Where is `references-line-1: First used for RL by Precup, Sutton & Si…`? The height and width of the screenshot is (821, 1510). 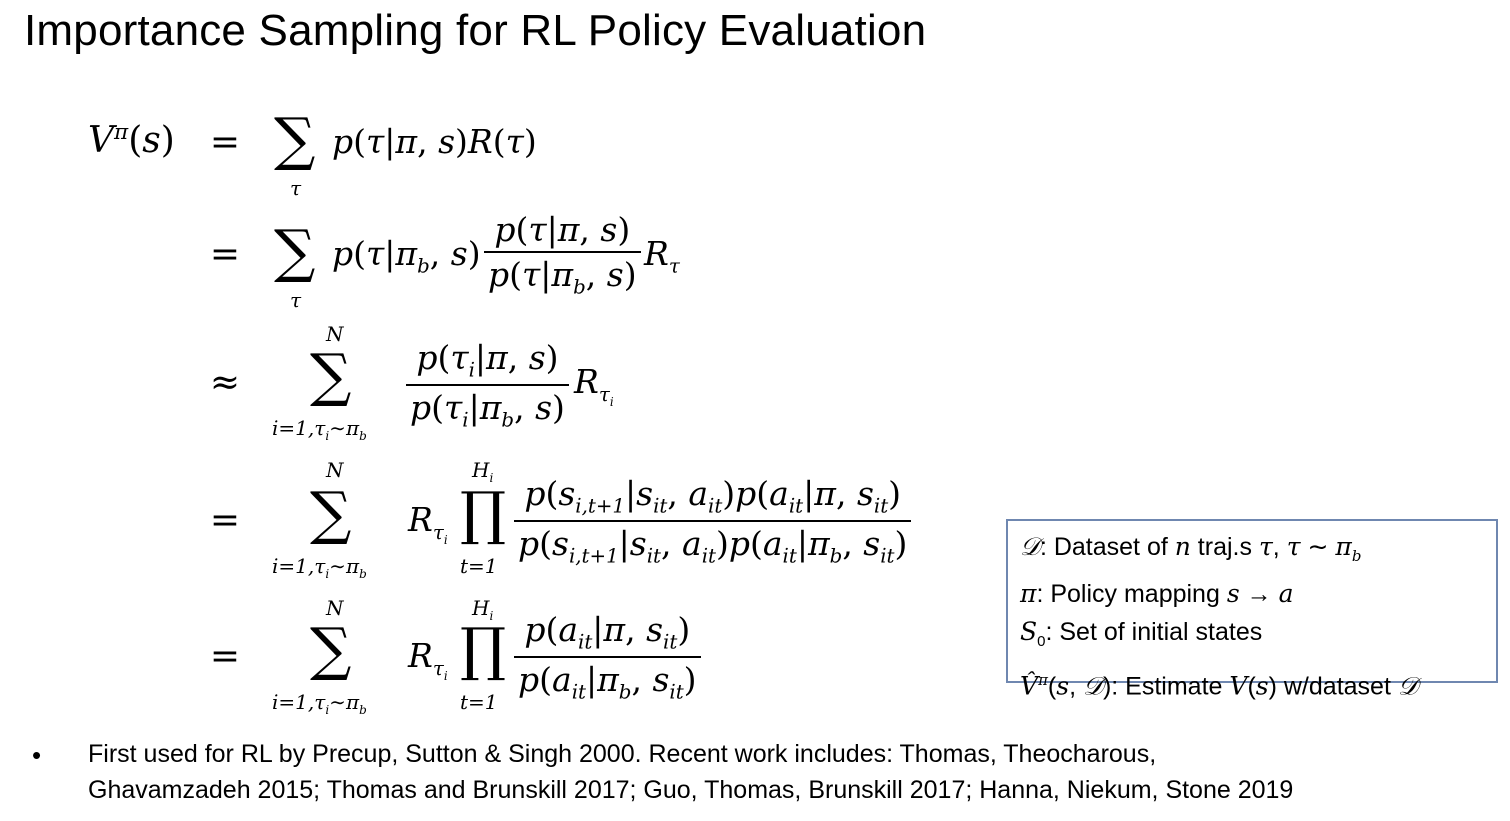 references-line-1: First used for RL by Precup, Sutton & Si… is located at coordinates (622, 754).